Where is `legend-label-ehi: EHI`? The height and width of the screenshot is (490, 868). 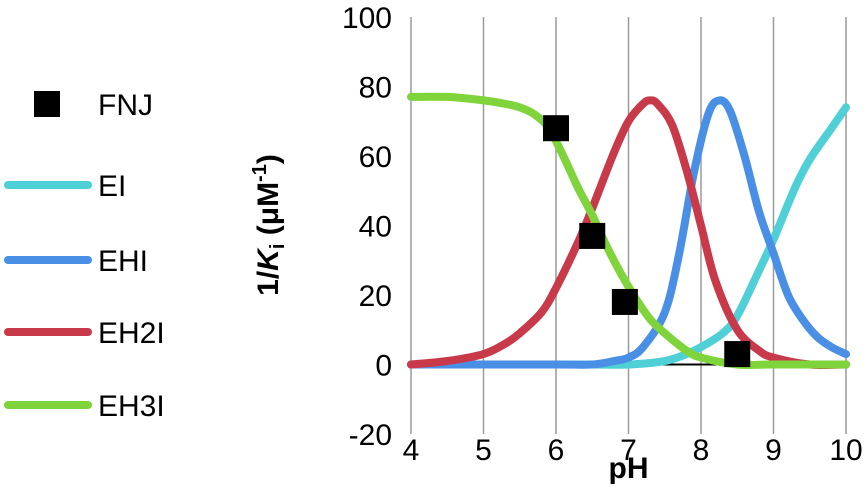 legend-label-ehi: EHI is located at coordinates (123, 261).